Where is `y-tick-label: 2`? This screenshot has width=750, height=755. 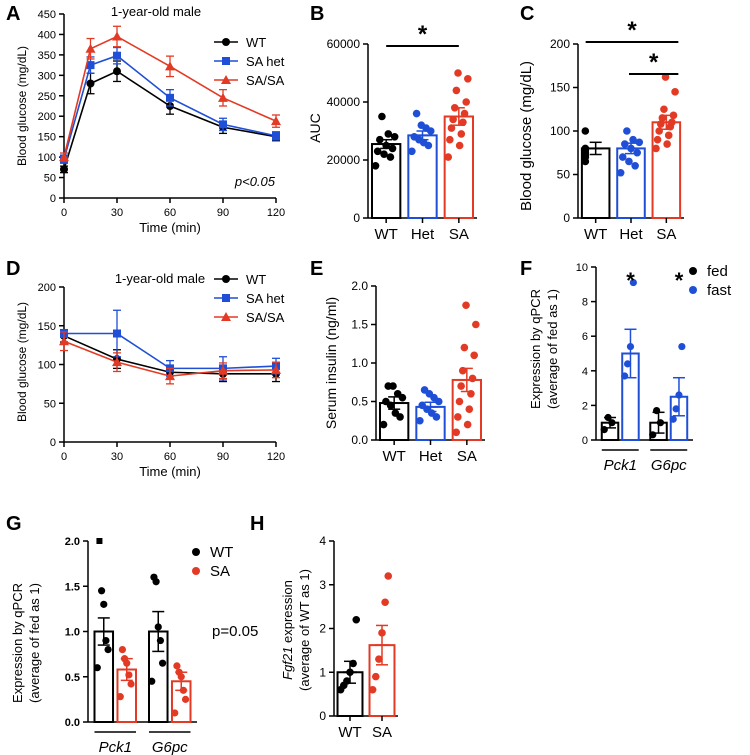 y-tick-label: 2 is located at coordinates (585, 406).